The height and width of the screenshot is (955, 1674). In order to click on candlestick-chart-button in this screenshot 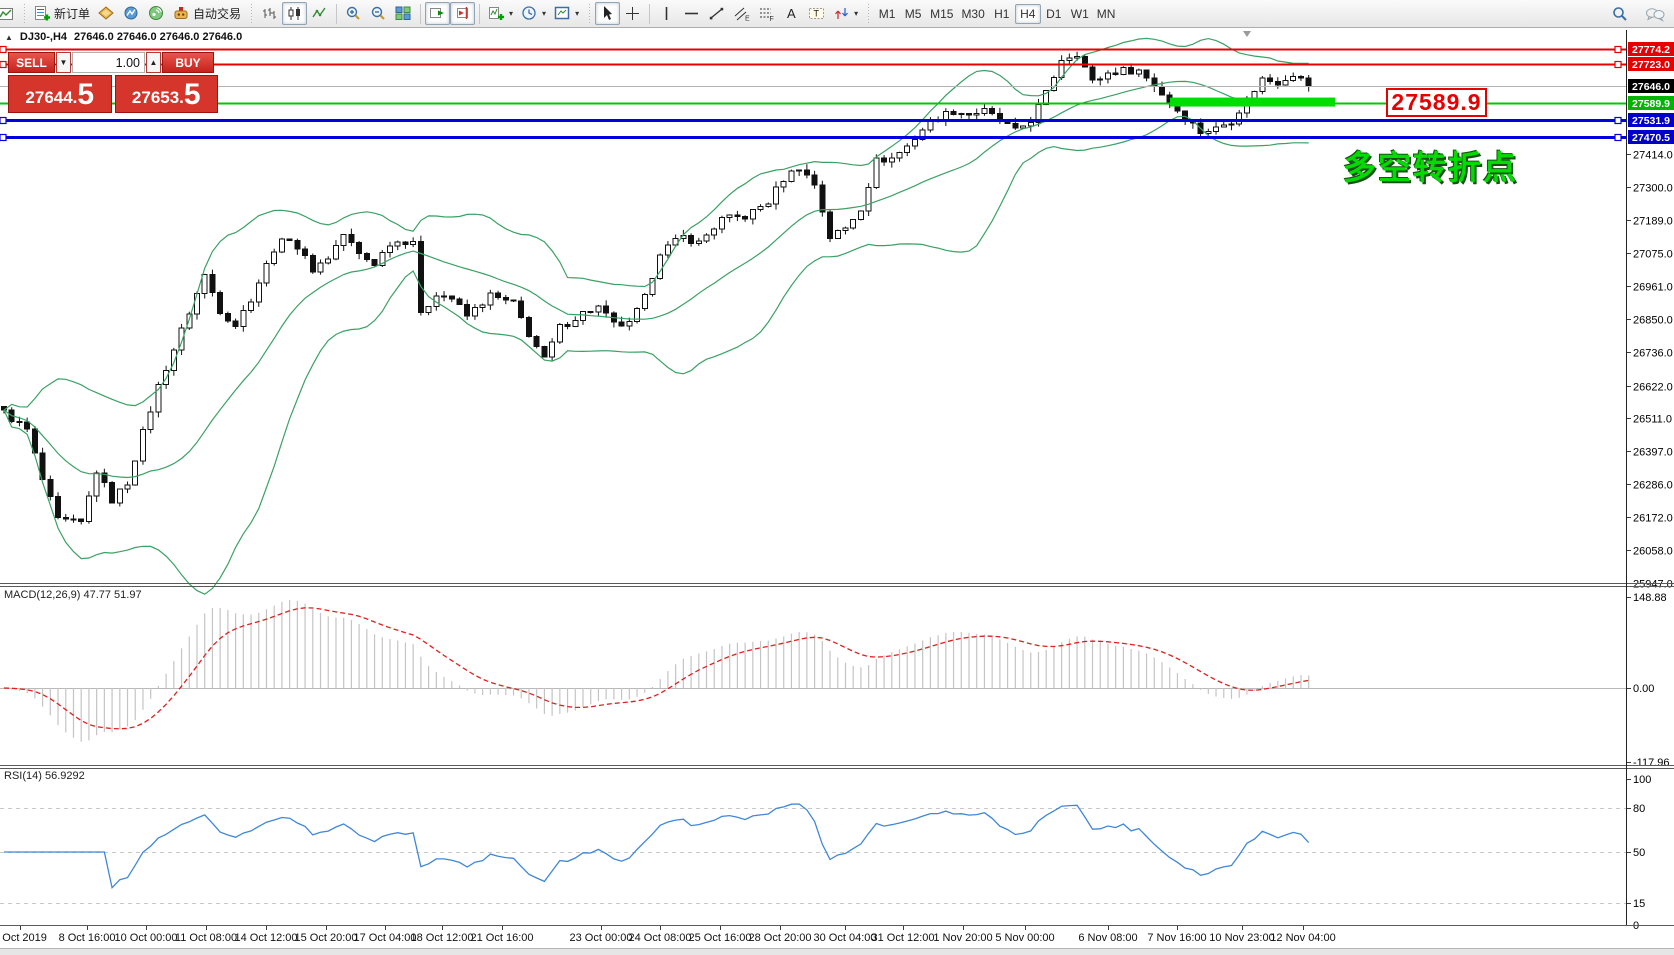, I will do `click(295, 13)`.